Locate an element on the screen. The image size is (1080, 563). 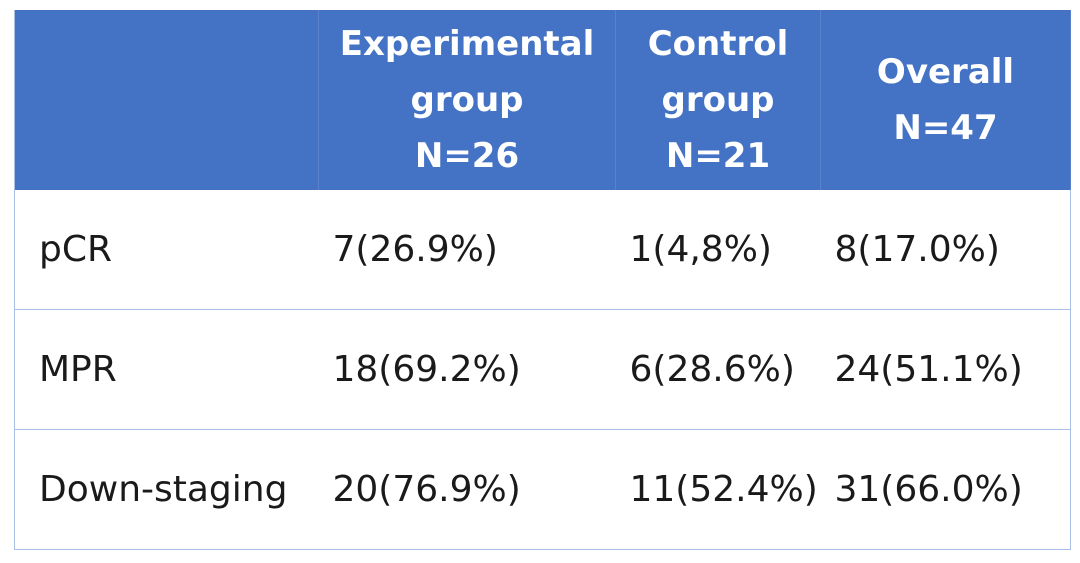
table-cell: 20(76.9%) is located at coordinates (467, 489).